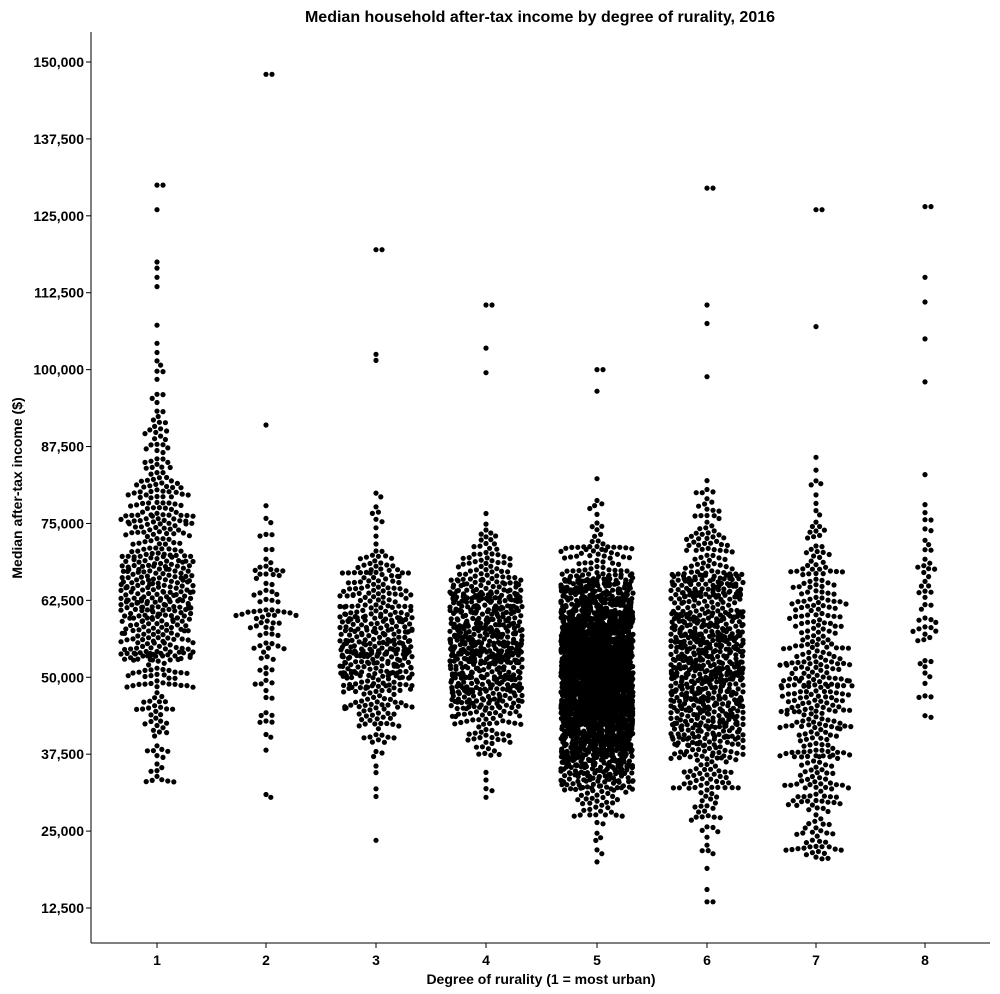 The image size is (1000, 994). What do you see at coordinates (486, 960) in the screenshot?
I see `x-tick-label: 4` at bounding box center [486, 960].